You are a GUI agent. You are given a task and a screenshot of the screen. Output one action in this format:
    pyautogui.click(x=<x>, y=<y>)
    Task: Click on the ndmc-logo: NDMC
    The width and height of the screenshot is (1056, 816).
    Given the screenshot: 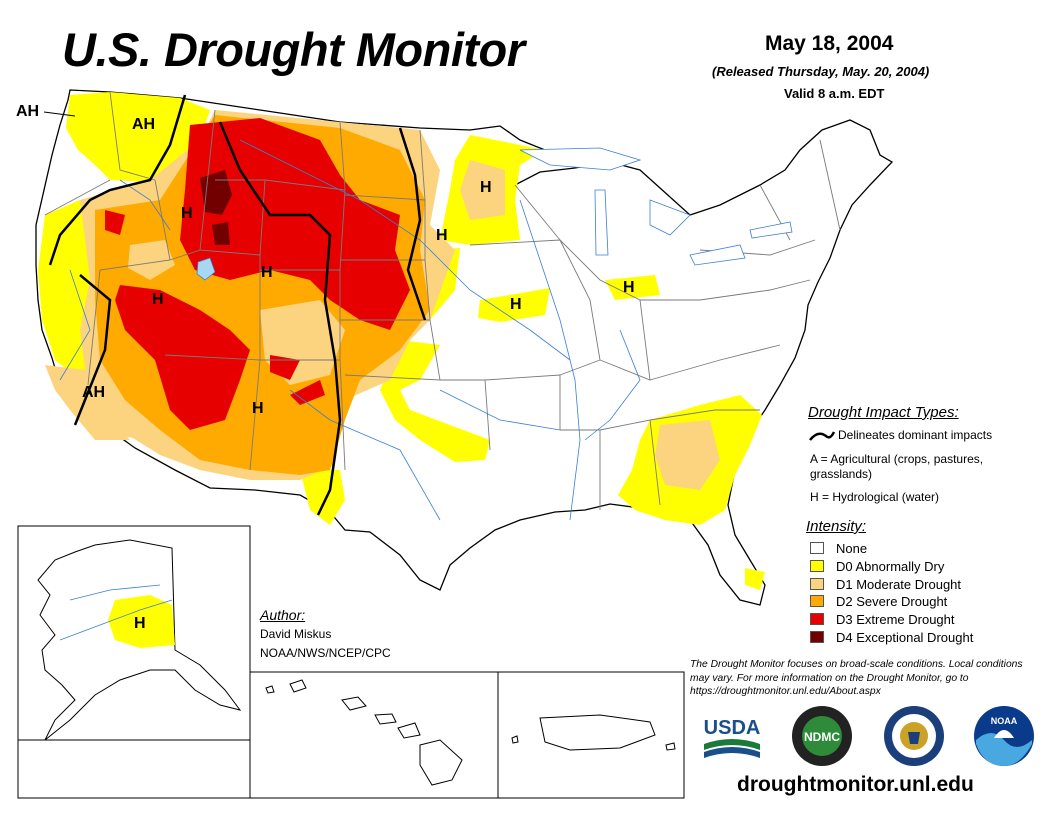 What is the action you would take?
    pyautogui.click(x=822, y=736)
    